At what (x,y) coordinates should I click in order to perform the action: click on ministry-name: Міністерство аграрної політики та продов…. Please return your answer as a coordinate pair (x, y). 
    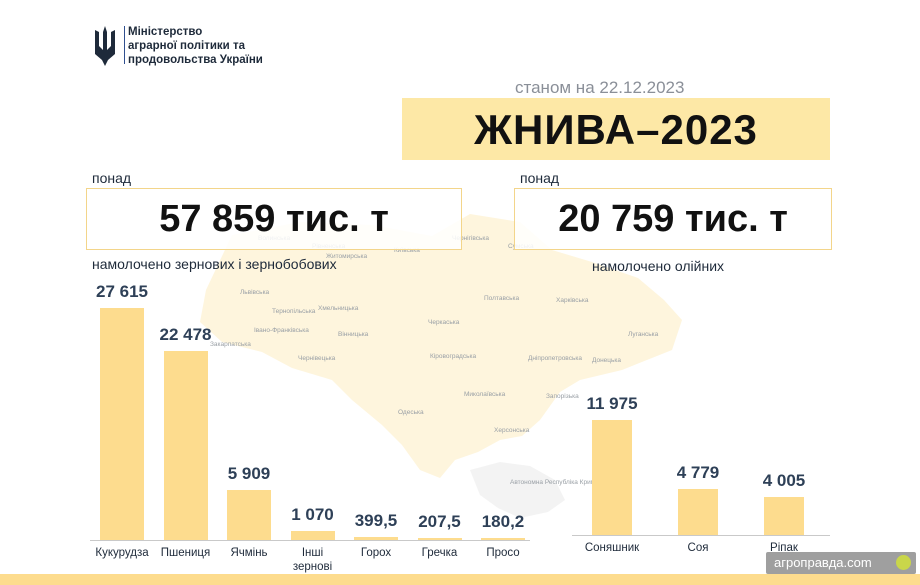
    Looking at the image, I should click on (195, 46).